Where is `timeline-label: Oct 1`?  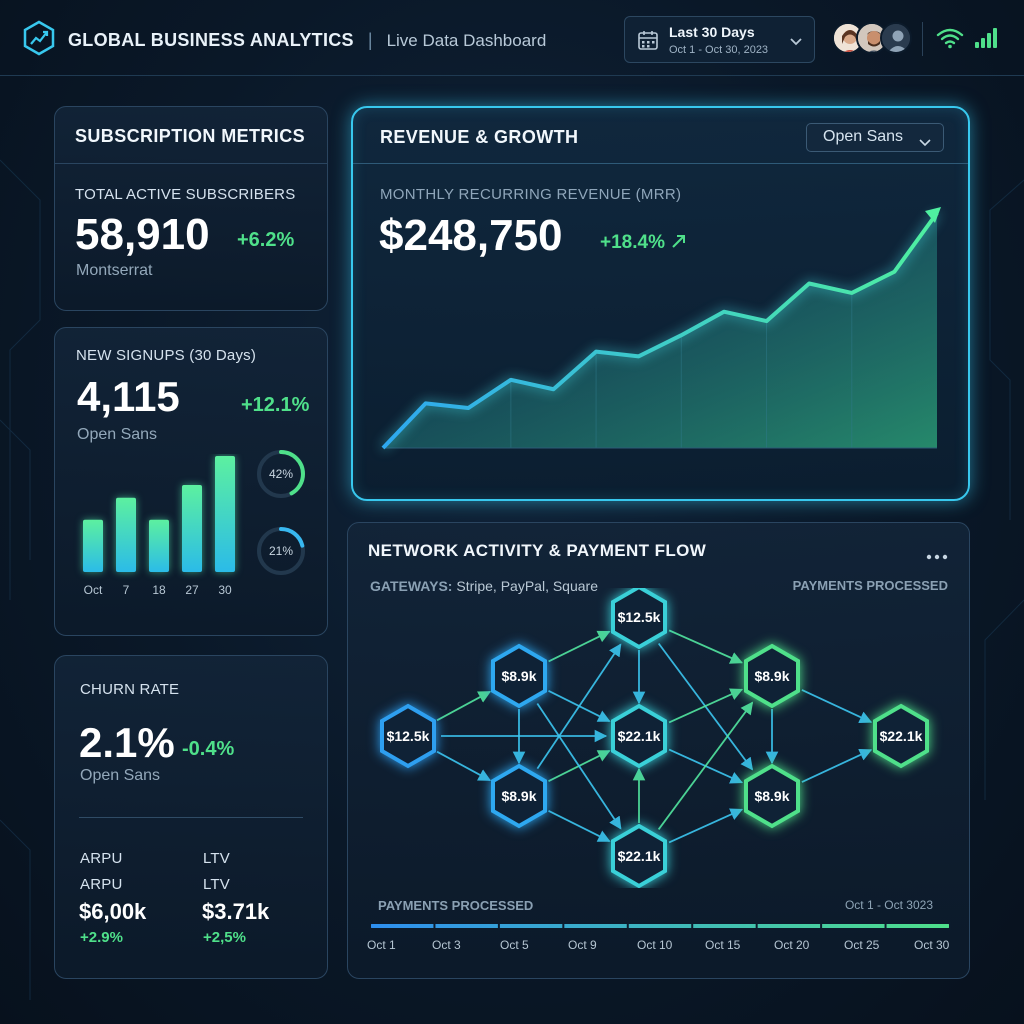 timeline-label: Oct 1 is located at coordinates (381, 945).